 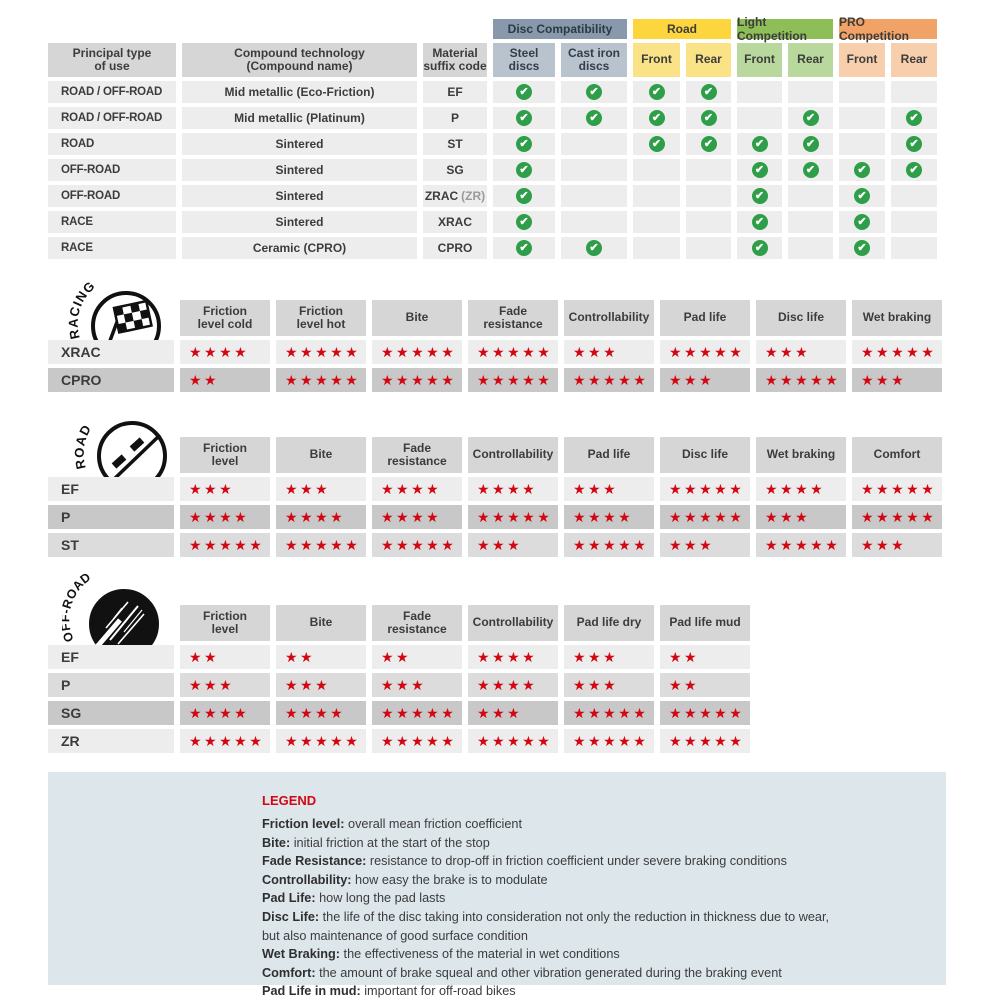 I want to click on table-row: OFF-ROAD Sintered SG ✔ ✔ ✔ ✔ ✔, so click(x=492, y=170).